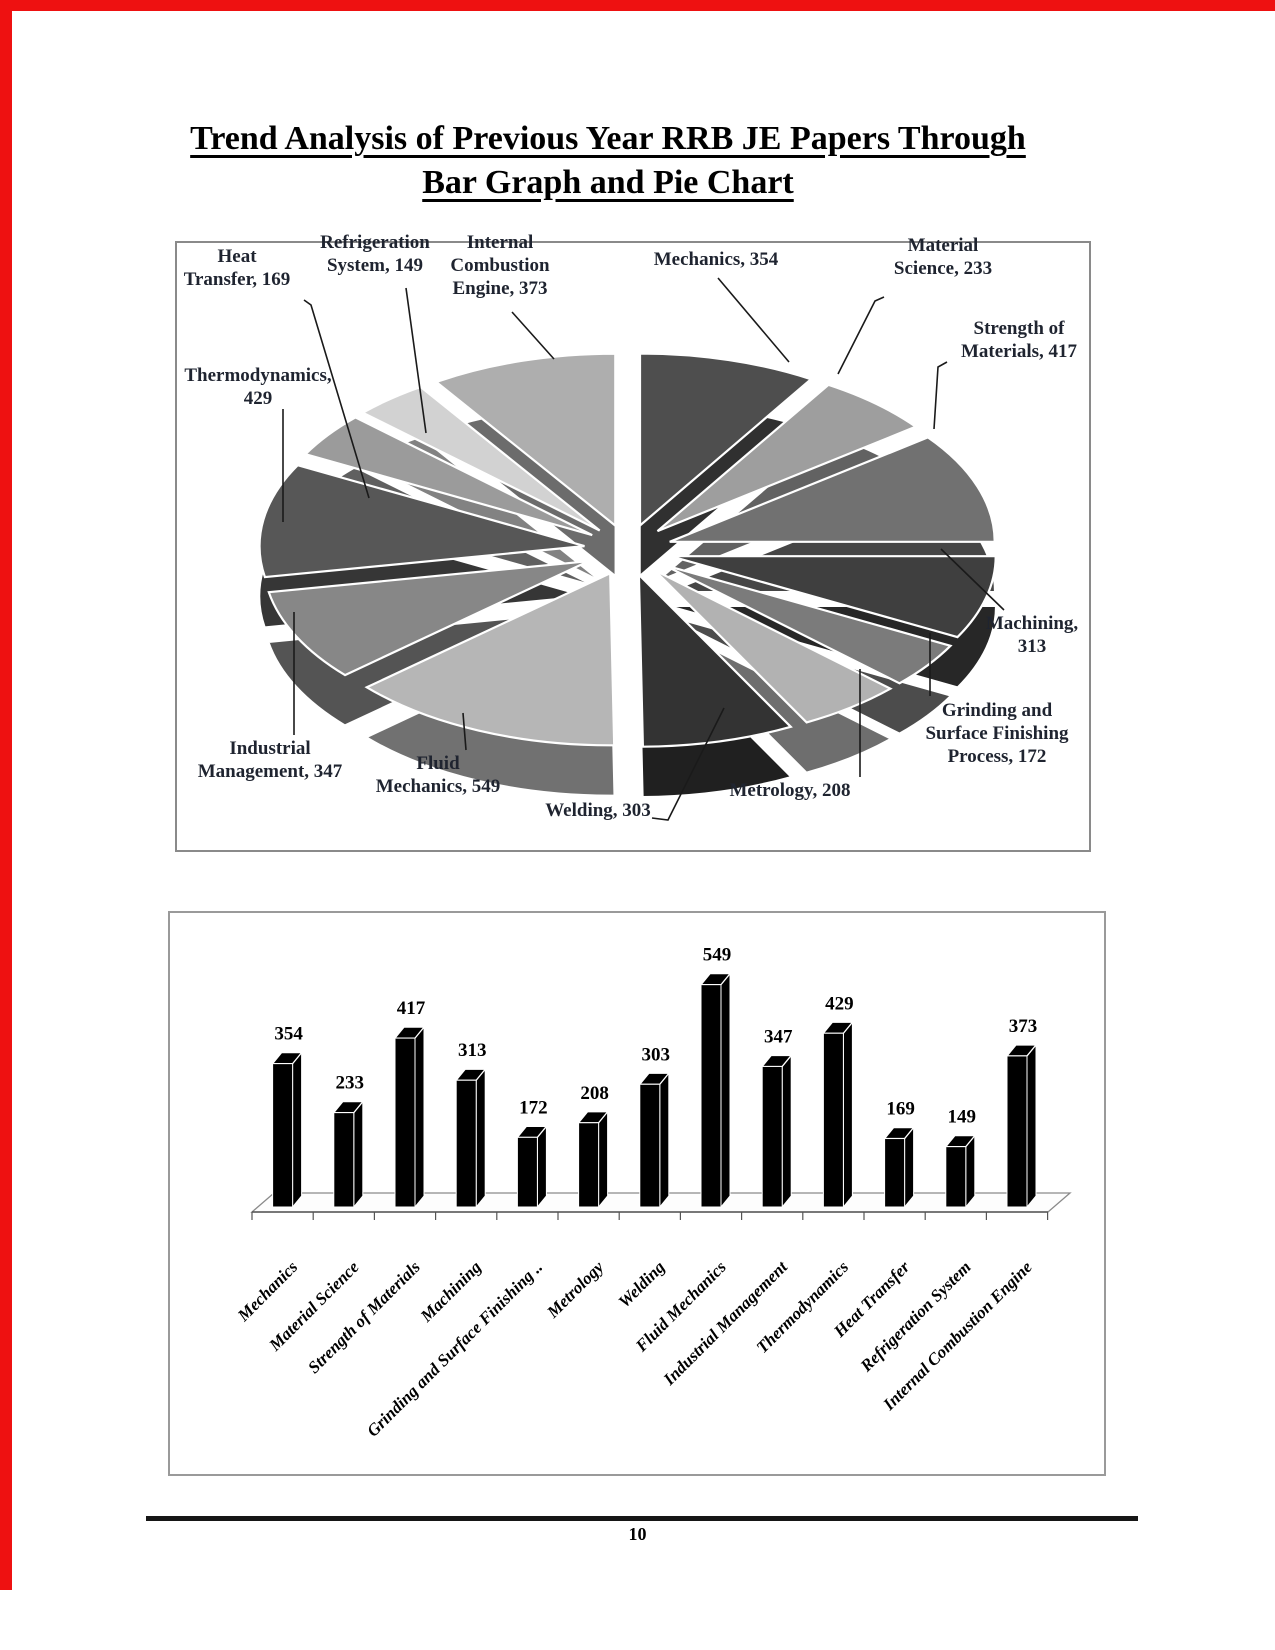 This screenshot has height=1650, width=1275. I want to click on pie-label: Mechanics, 354, so click(716, 259).